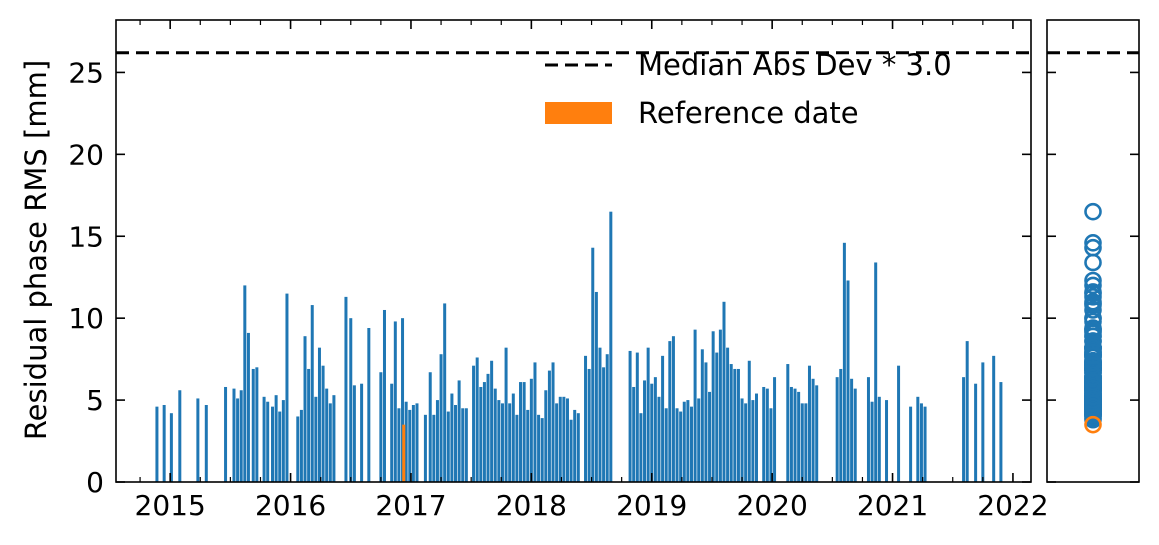 Image resolution: width=1159 pixels, height=545 pixels. I want to click on distribution-panel-ticks, so click(1093, 277).